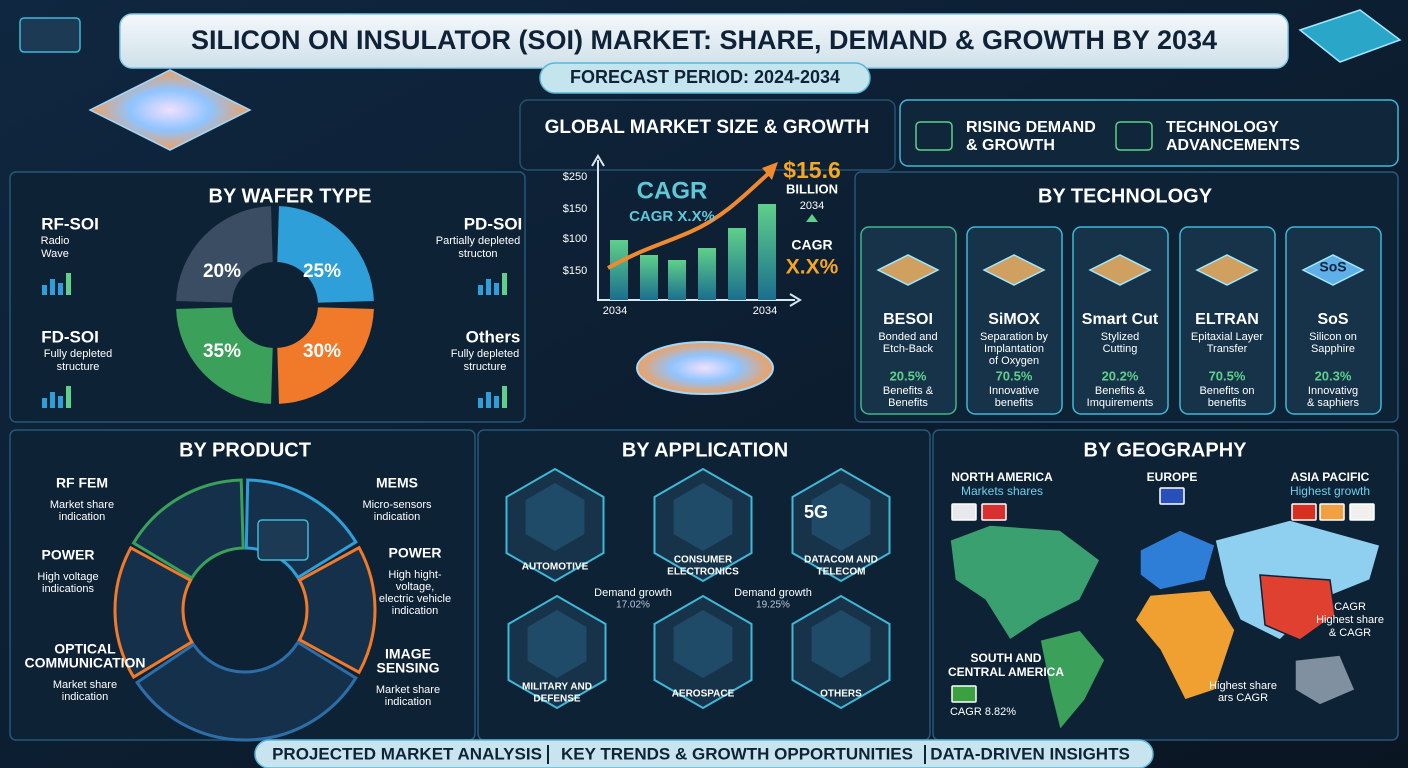 The height and width of the screenshot is (768, 1408). Describe the element at coordinates (485, 367) in the screenshot. I see `segment-desc: structure` at that location.